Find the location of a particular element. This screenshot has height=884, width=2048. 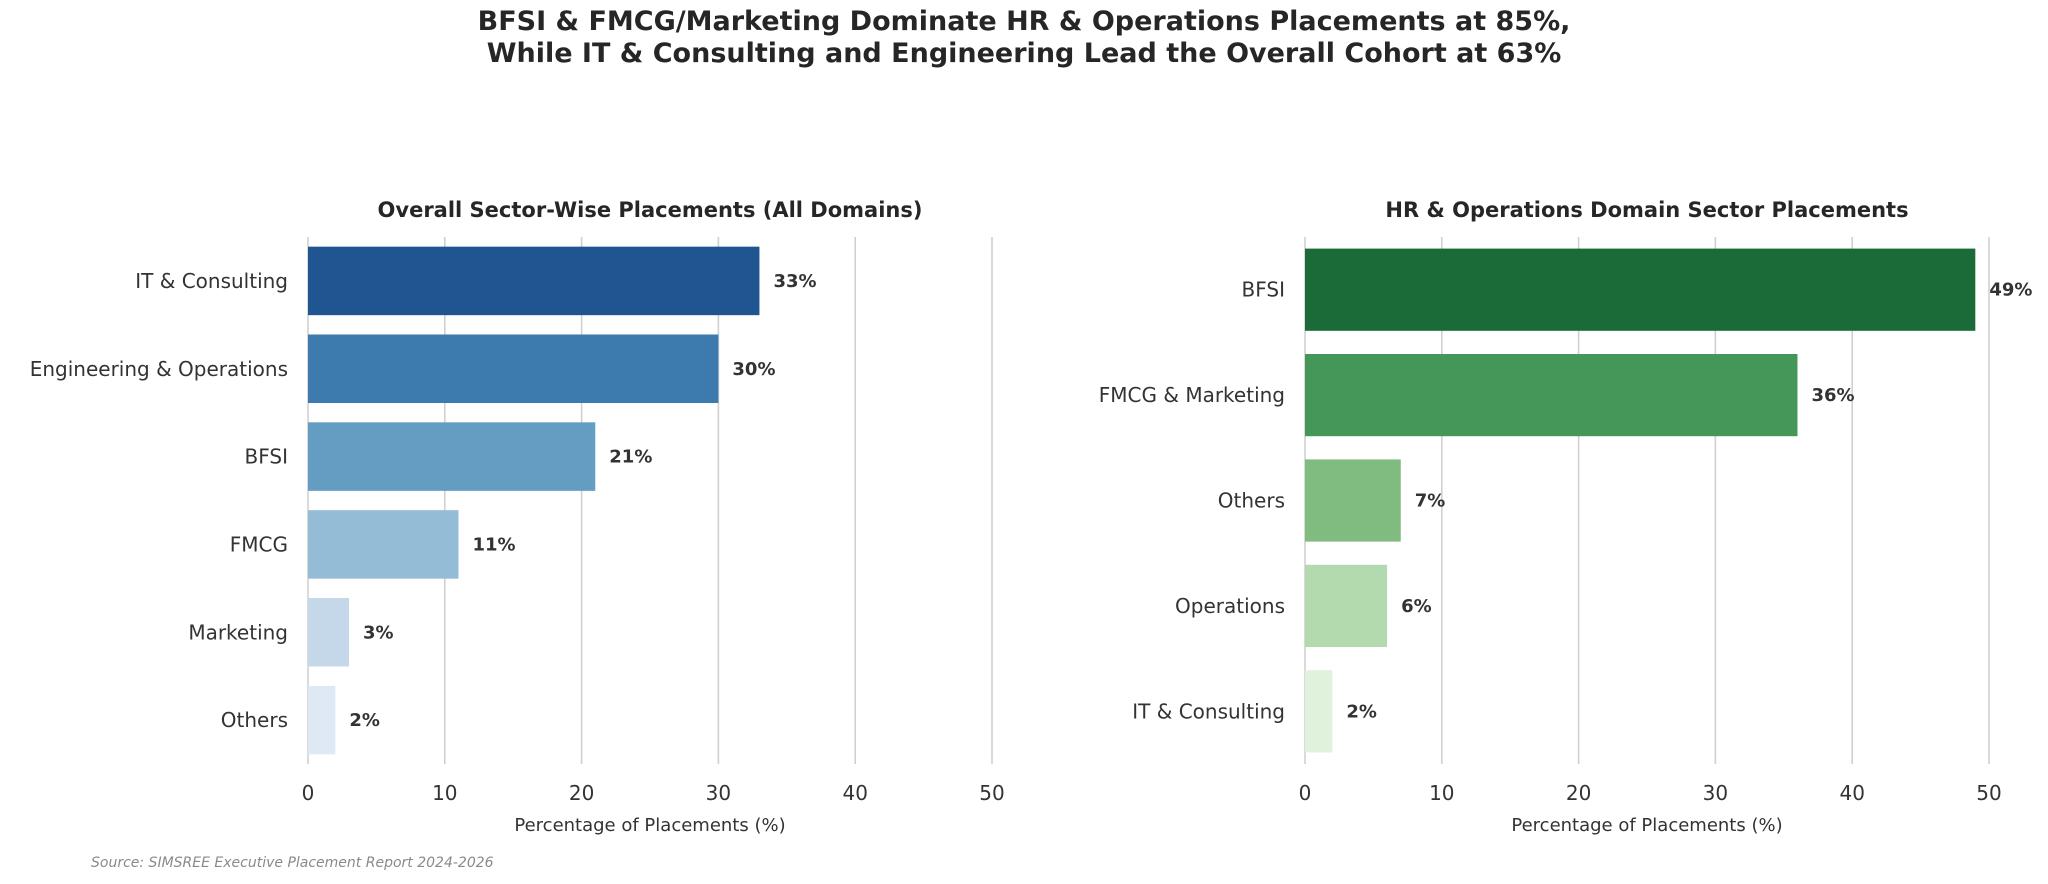

hr-ops-xtick-label-1: 10 is located at coordinates (1441, 793).